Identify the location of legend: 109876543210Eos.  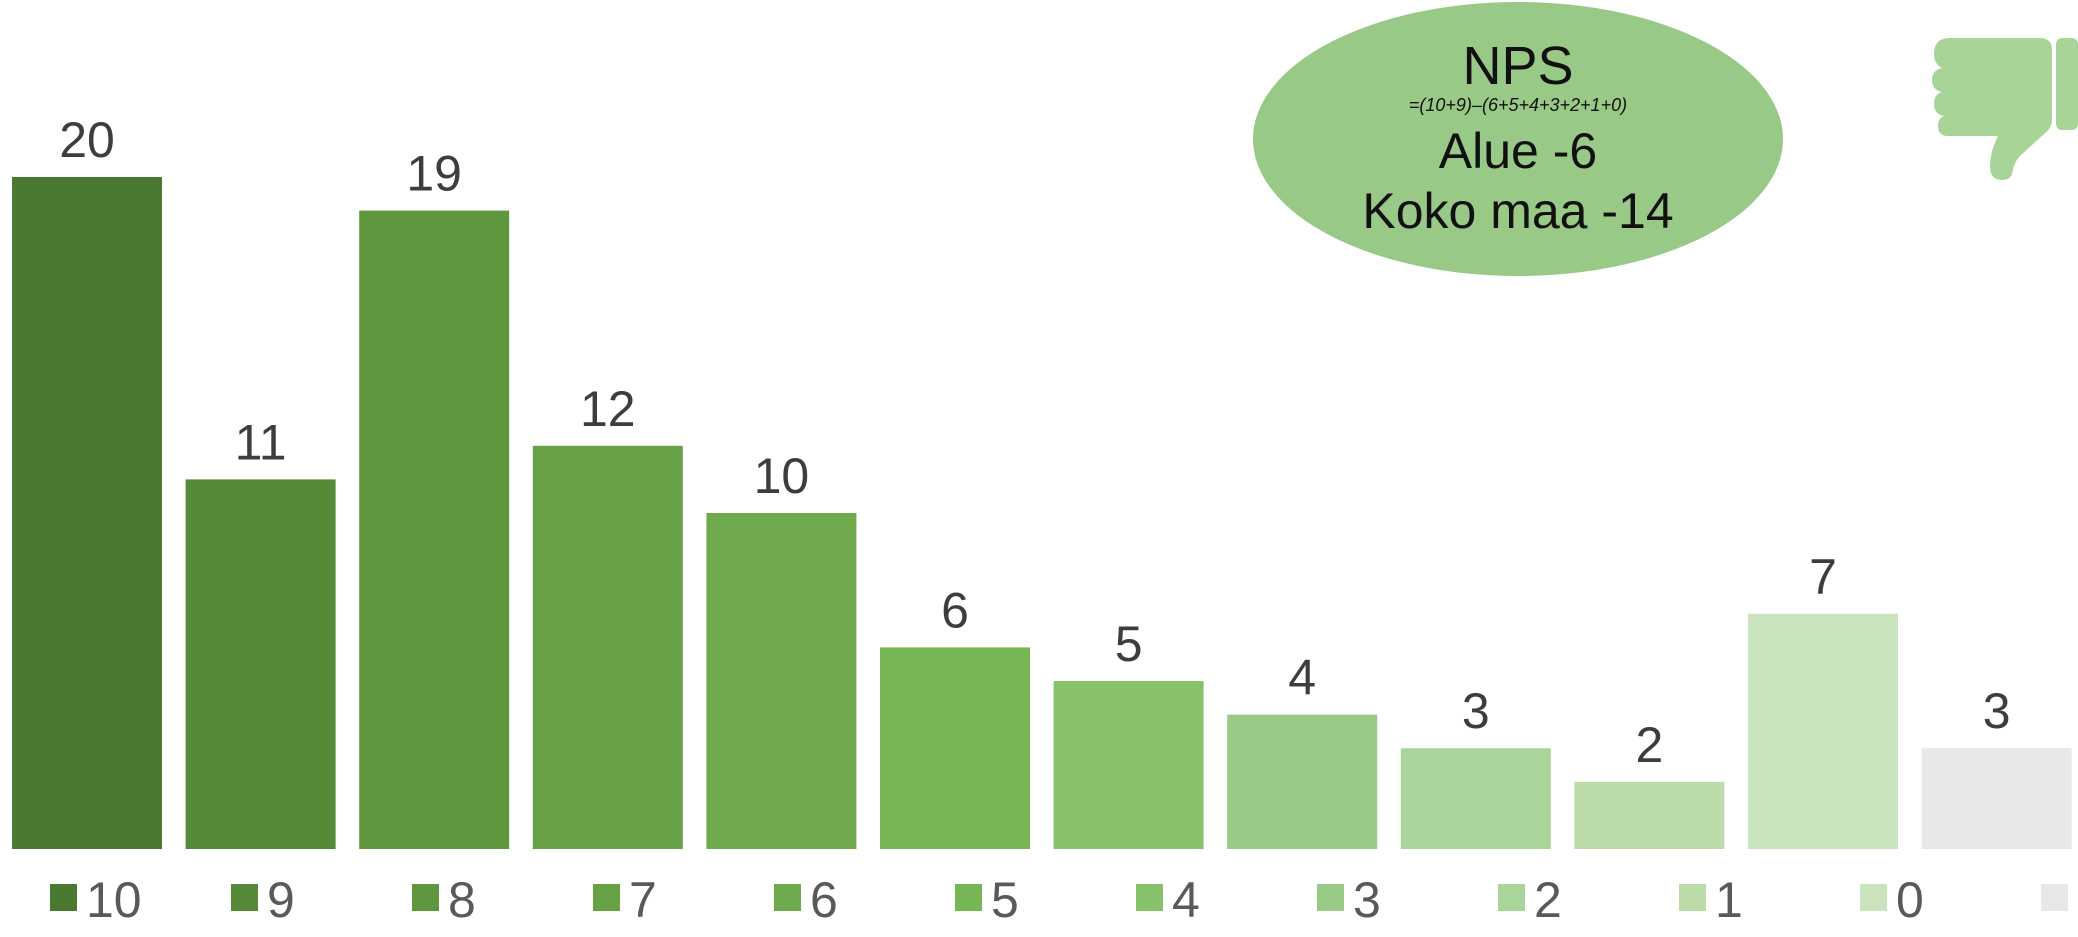
(1064, 900).